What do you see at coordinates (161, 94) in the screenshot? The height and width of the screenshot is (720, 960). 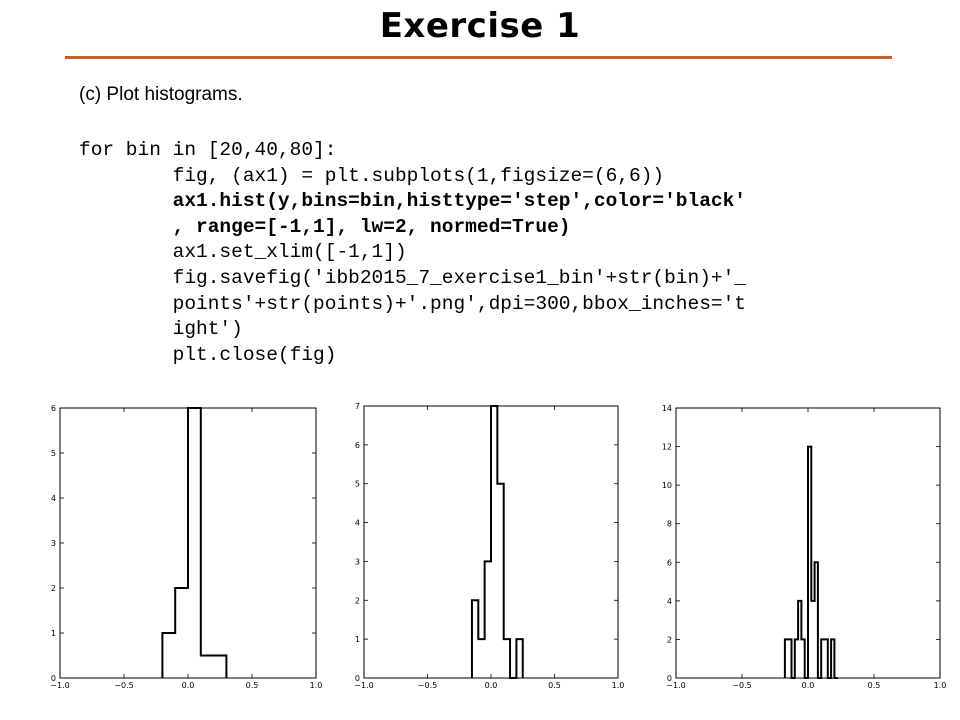 I see `slide-subtitle: (c) Plot histograms.` at bounding box center [161, 94].